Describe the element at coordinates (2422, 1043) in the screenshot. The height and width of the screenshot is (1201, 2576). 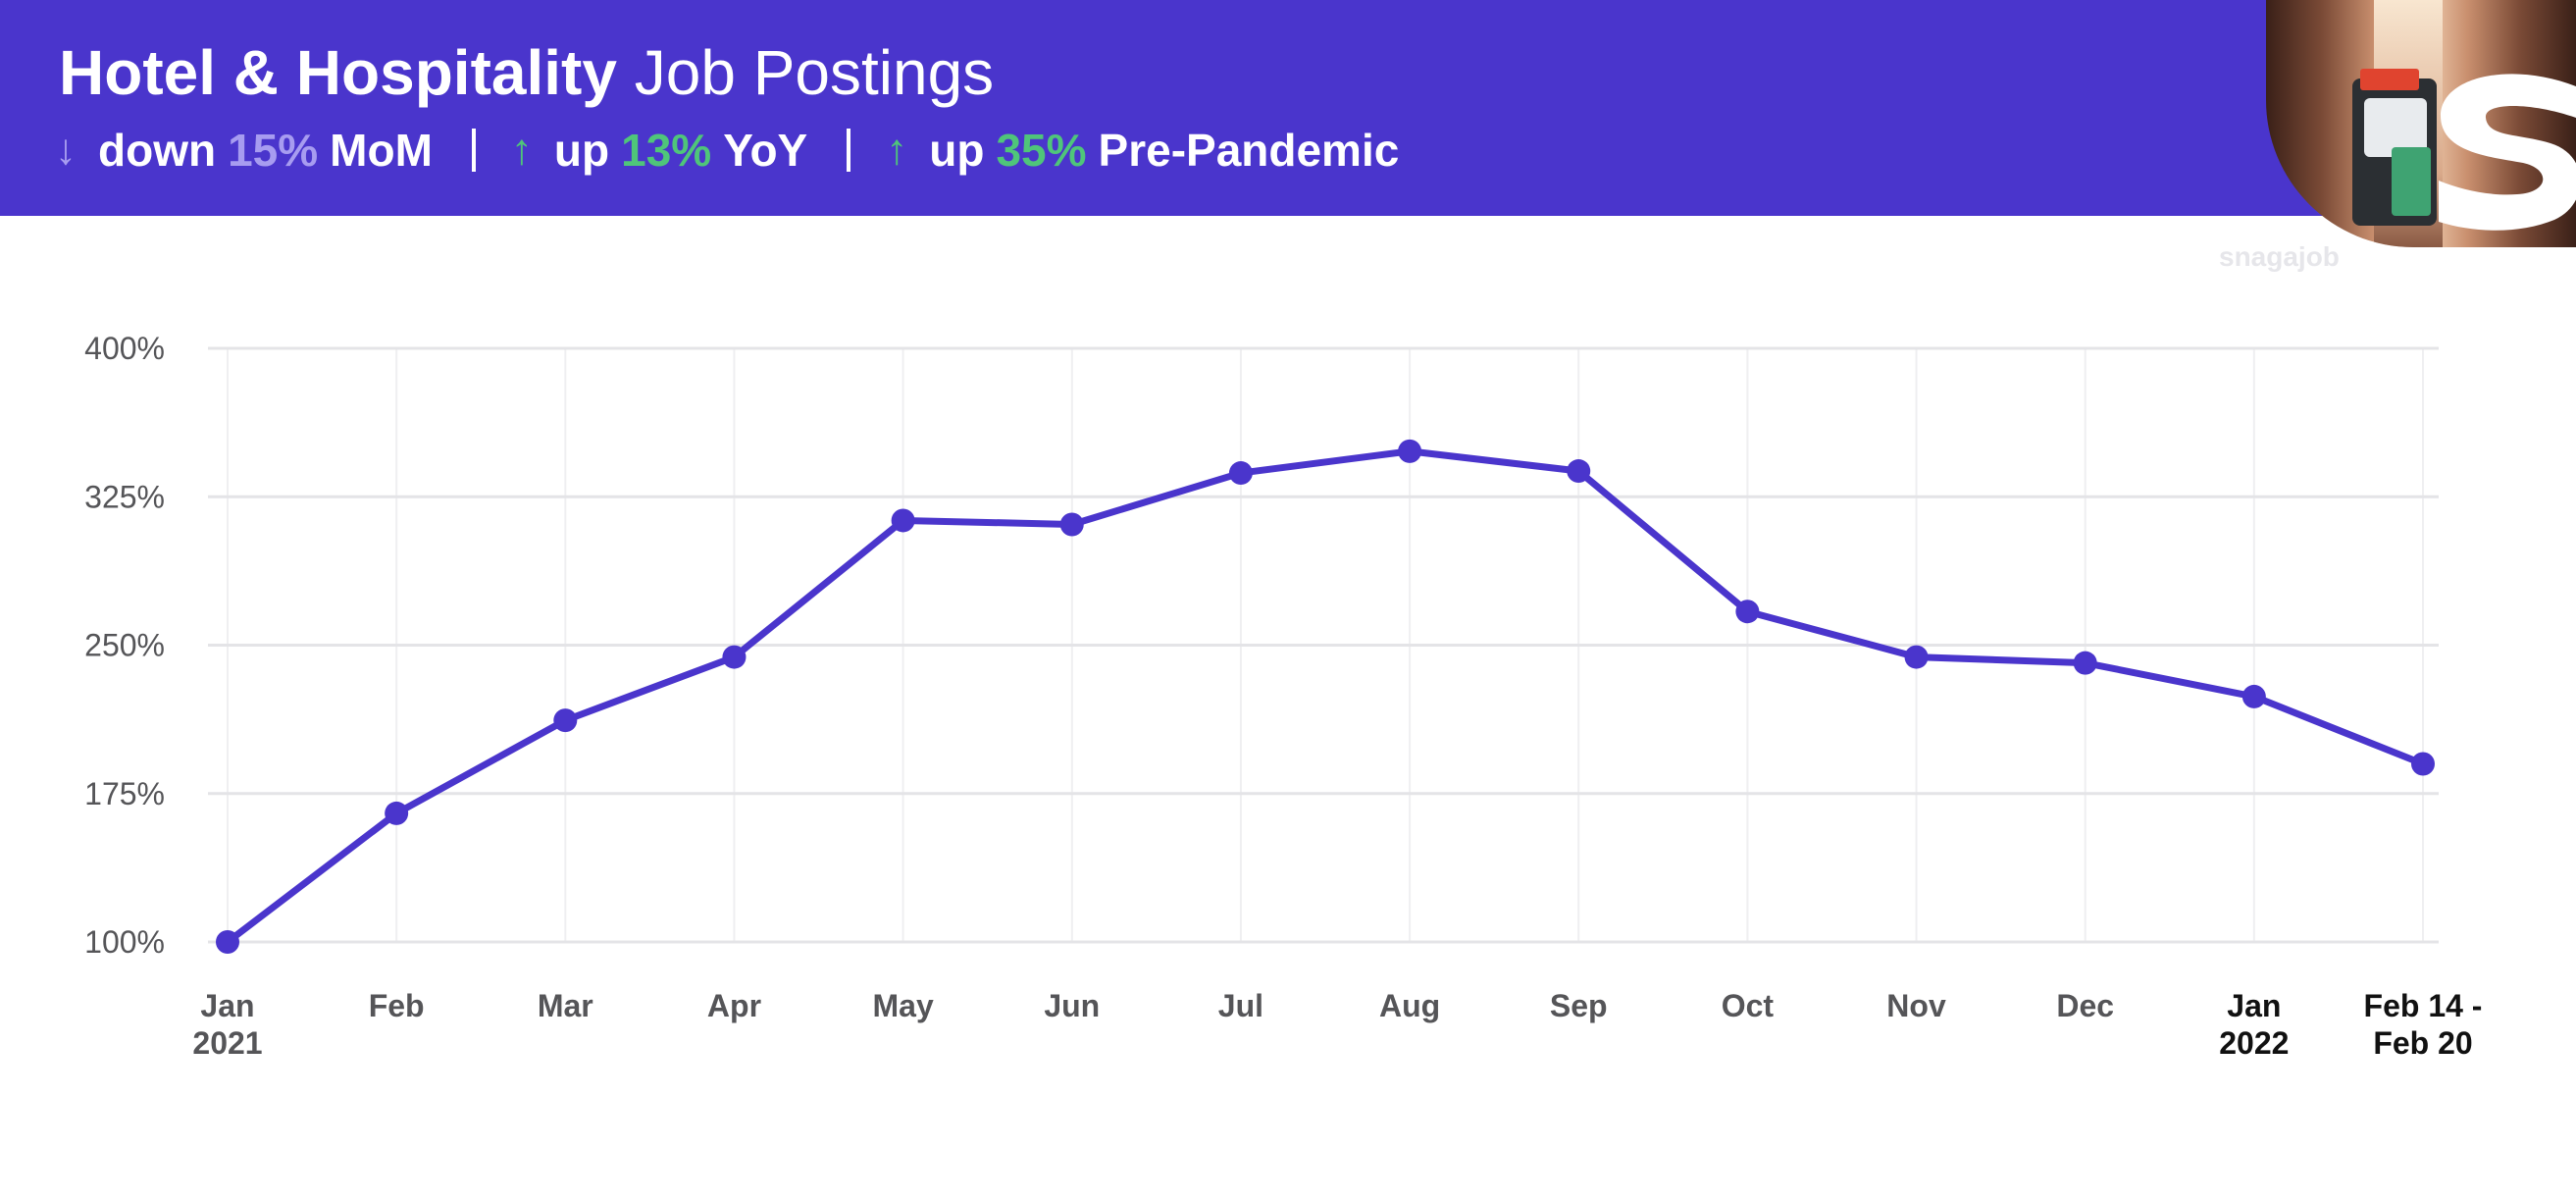
I see `x-tick-line: Feb 20` at that location.